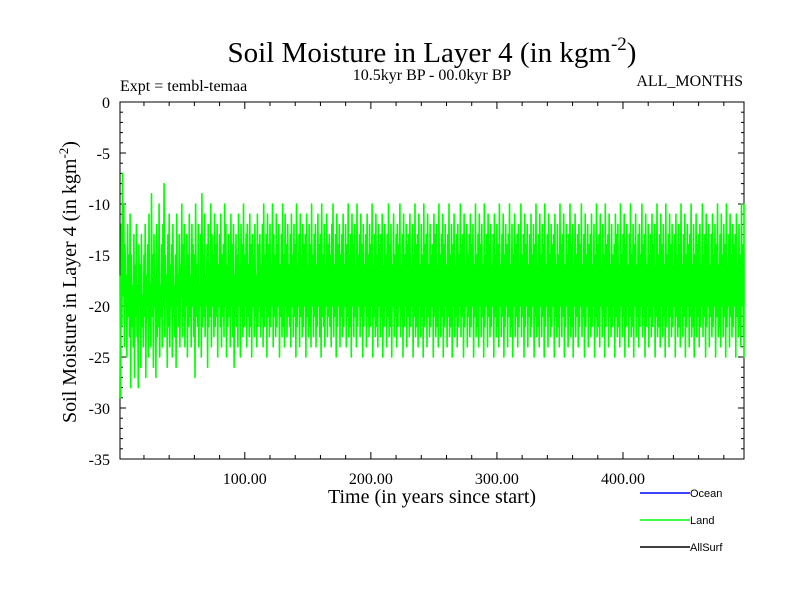  I want to click on y-axis-label: Soil Moisture in Layer 4 (in kgm-2), so click(68, 282).